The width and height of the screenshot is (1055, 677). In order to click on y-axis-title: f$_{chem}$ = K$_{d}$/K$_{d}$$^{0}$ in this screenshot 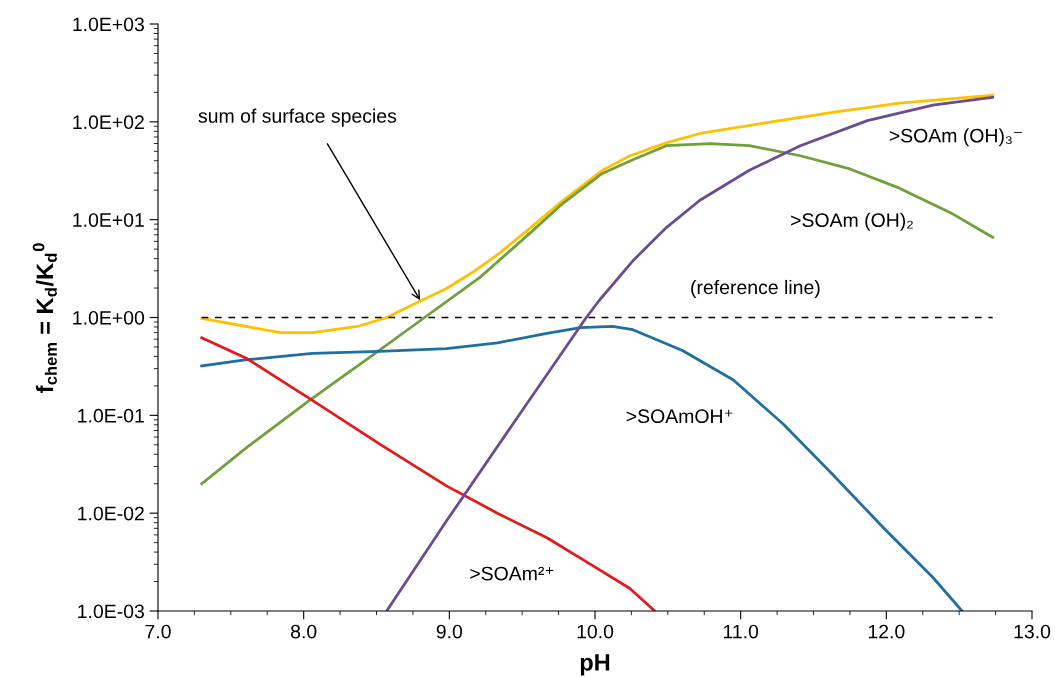, I will do `click(44, 318)`.